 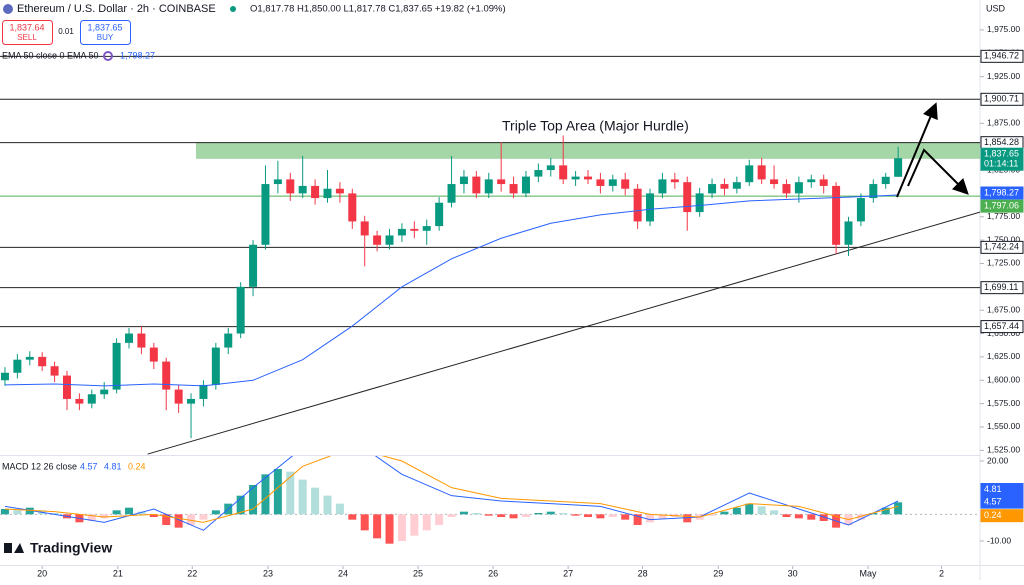 I want to click on logo-mark, so click(x=19, y=548).